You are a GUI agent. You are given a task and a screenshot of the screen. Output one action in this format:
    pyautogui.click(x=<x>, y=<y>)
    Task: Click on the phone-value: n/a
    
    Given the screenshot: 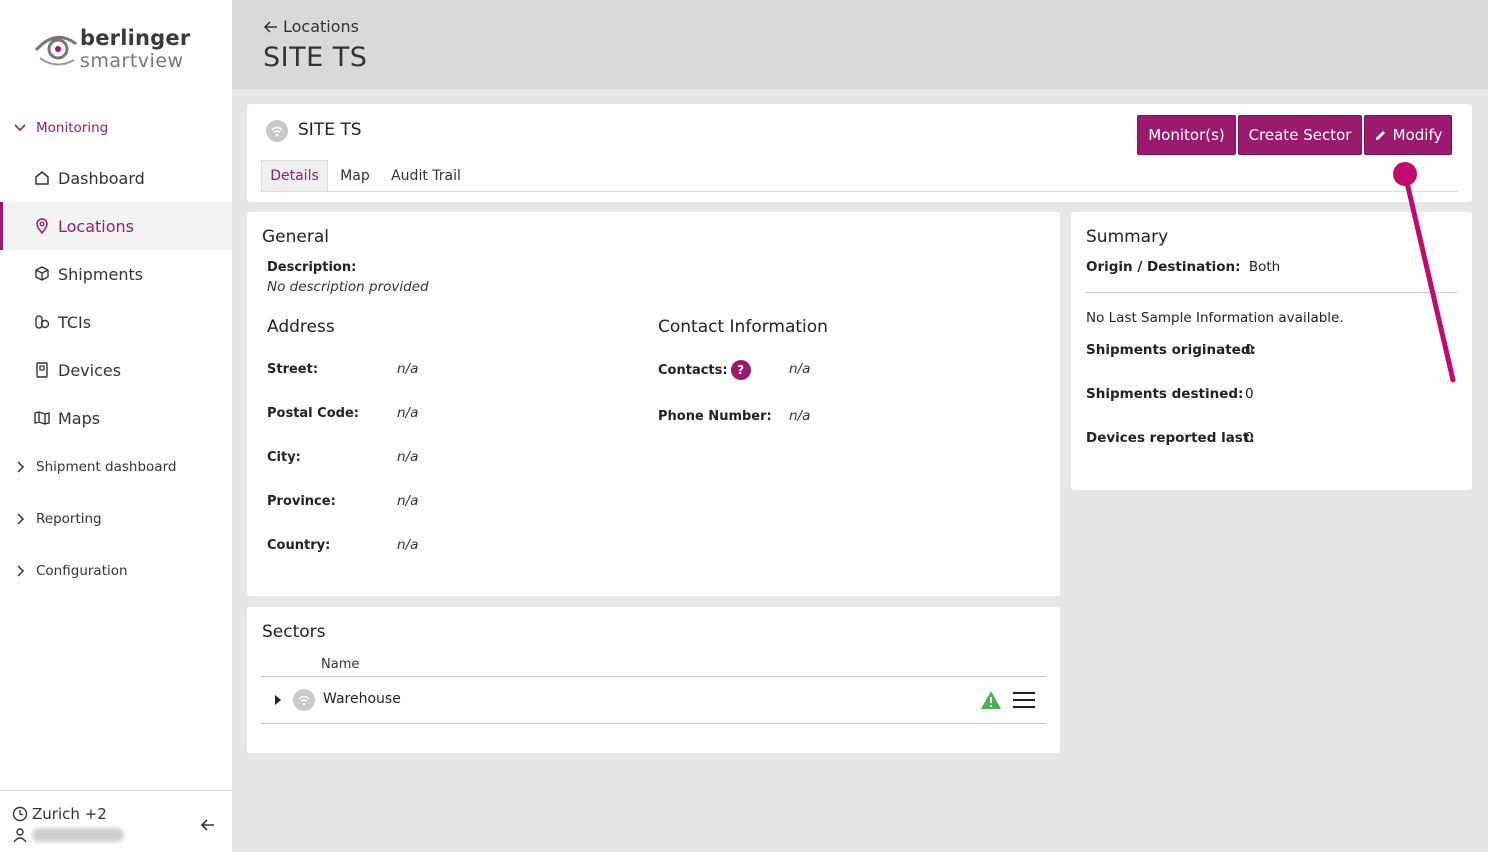 What is the action you would take?
    pyautogui.click(x=800, y=416)
    